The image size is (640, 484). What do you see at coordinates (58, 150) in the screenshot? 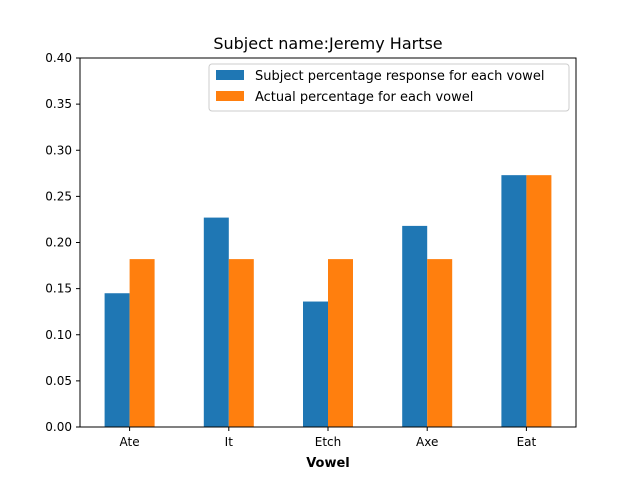
I see `y-tick-label: 0.30` at bounding box center [58, 150].